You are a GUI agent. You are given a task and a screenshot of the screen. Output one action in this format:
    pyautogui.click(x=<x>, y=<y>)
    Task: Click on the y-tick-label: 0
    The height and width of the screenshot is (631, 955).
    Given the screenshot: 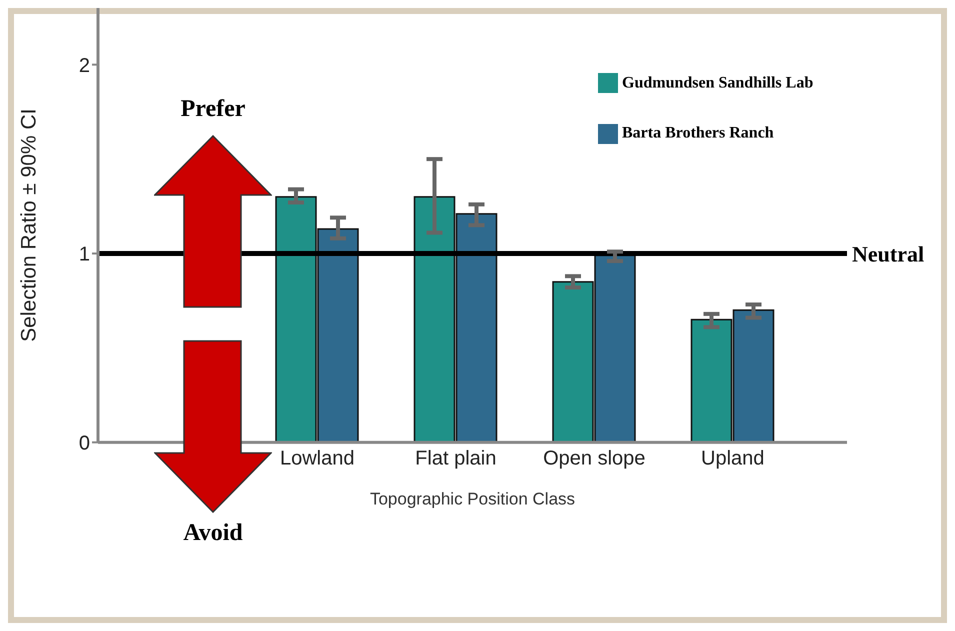 What is the action you would take?
    pyautogui.click(x=84, y=443)
    